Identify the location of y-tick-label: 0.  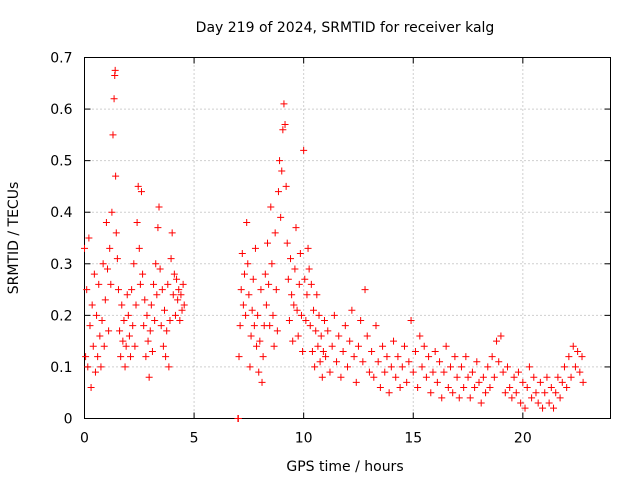
(68, 420).